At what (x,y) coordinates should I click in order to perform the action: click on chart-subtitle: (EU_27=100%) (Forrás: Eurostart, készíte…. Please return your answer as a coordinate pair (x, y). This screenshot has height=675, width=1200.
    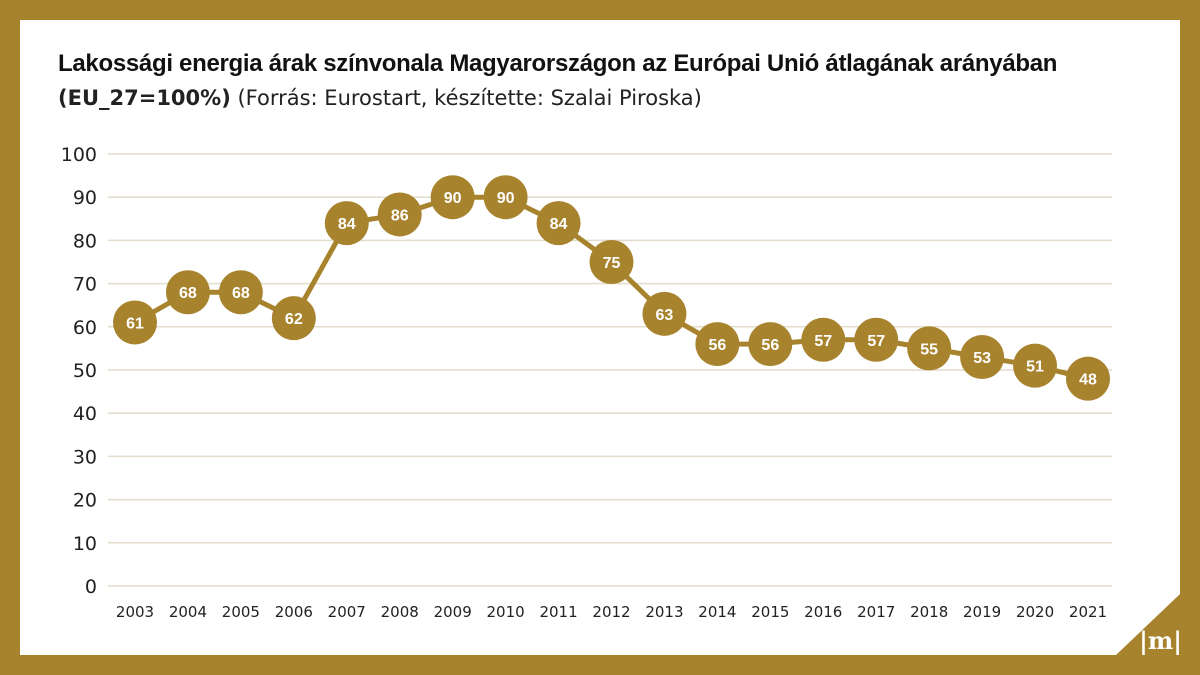
    Looking at the image, I should click on (608, 98).